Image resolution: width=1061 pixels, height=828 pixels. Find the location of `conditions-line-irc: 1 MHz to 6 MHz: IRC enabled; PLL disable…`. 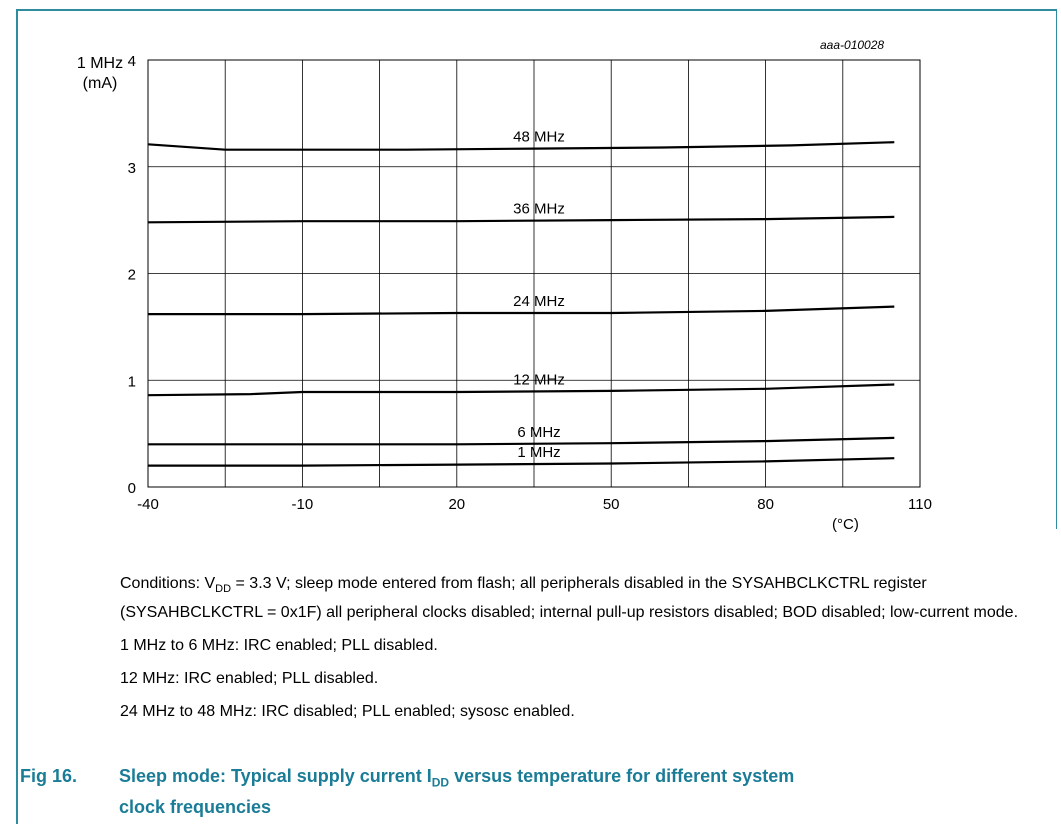

conditions-line-irc: 1 MHz to 6 MHz: IRC enabled; PLL disable… is located at coordinates (279, 646).